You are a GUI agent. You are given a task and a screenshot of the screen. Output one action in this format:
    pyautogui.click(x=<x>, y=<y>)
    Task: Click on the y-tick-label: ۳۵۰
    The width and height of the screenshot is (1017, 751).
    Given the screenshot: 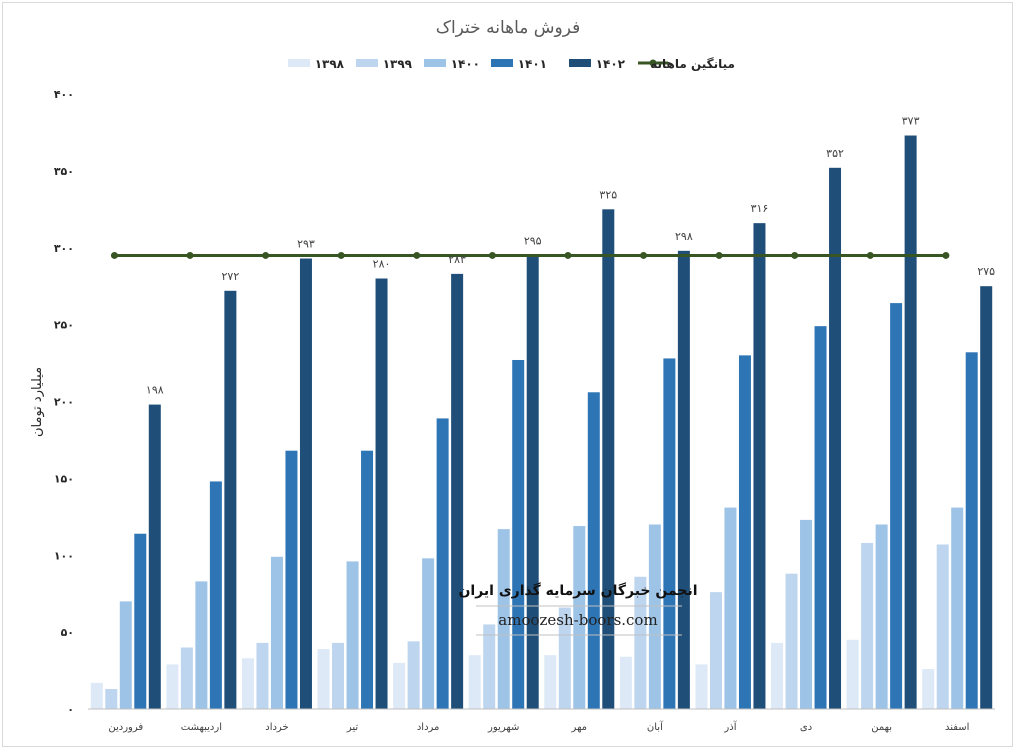 What is the action you would take?
    pyautogui.click(x=64, y=171)
    